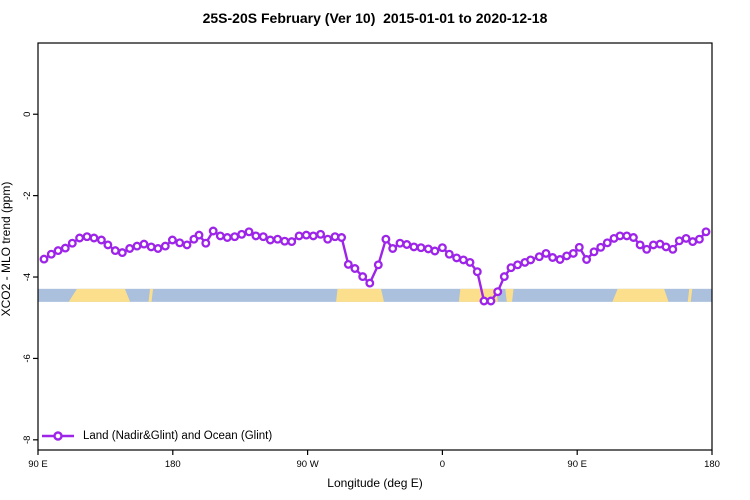 Image resolution: width=750 pixels, height=500 pixels. What do you see at coordinates (151, 295) in the screenshot?
I see `land-patch-new-caledonia` at bounding box center [151, 295].